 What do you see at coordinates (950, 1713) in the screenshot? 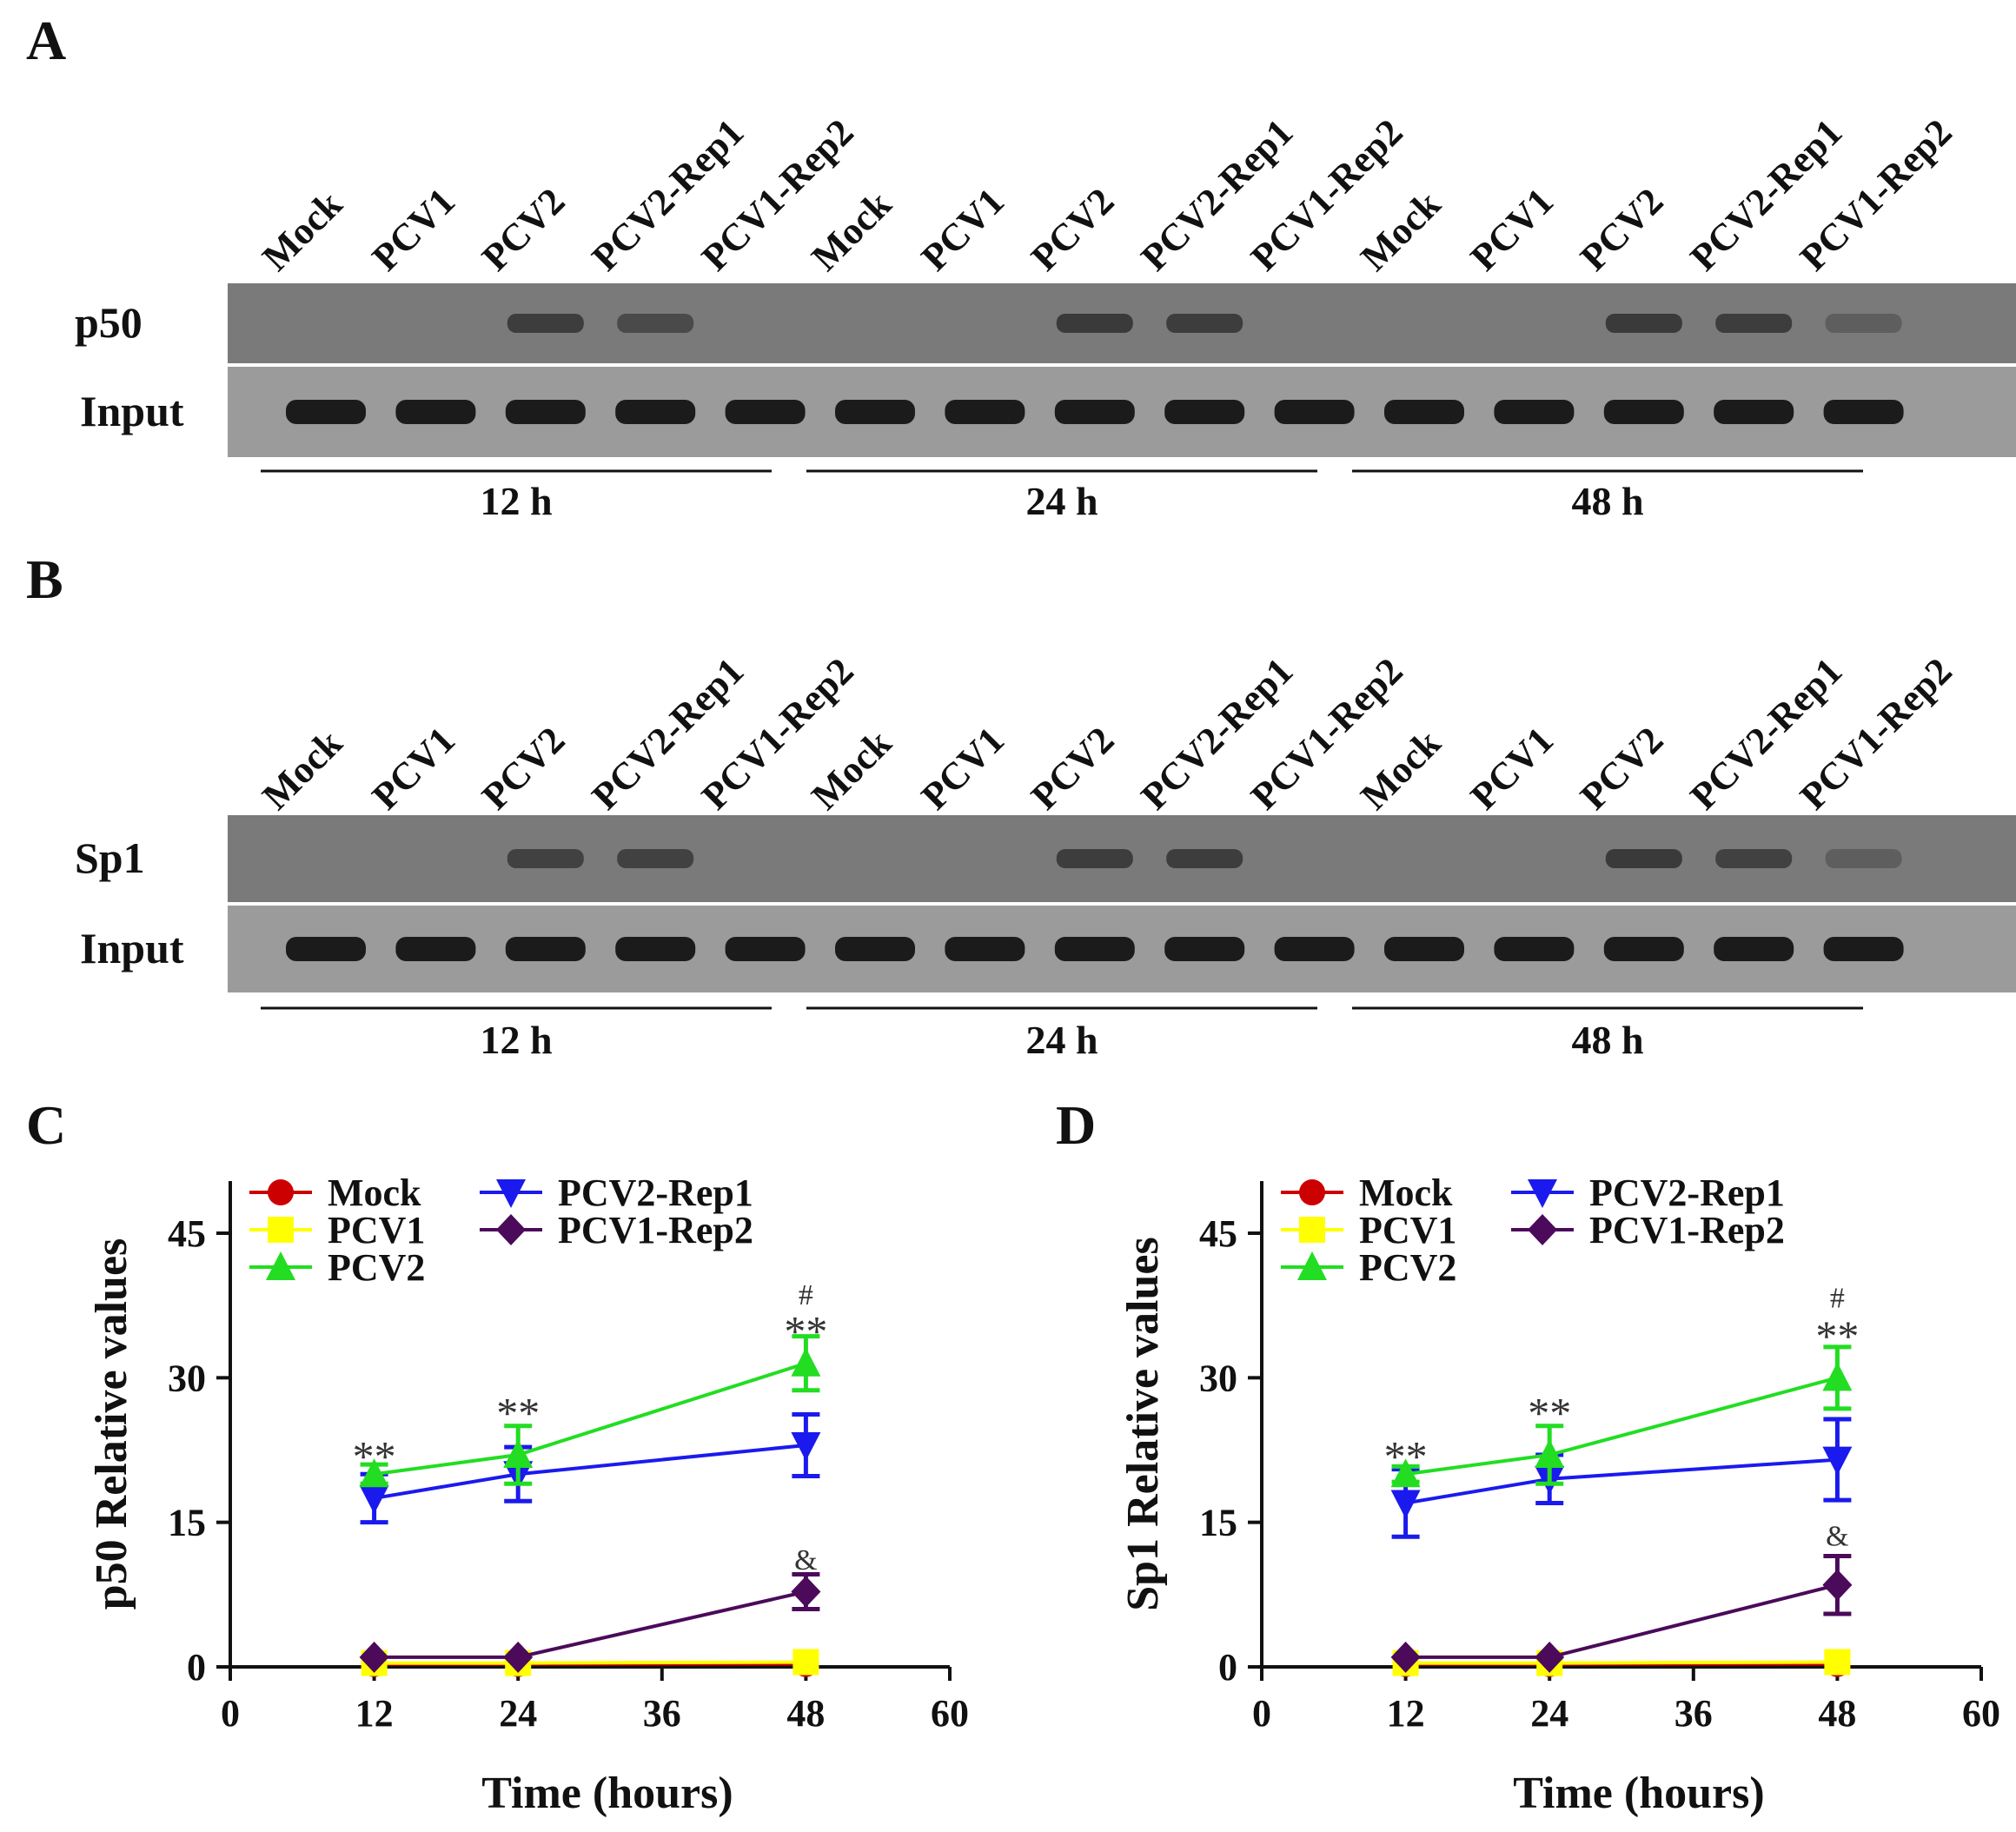
I see `x-tick-label: 60` at bounding box center [950, 1713].